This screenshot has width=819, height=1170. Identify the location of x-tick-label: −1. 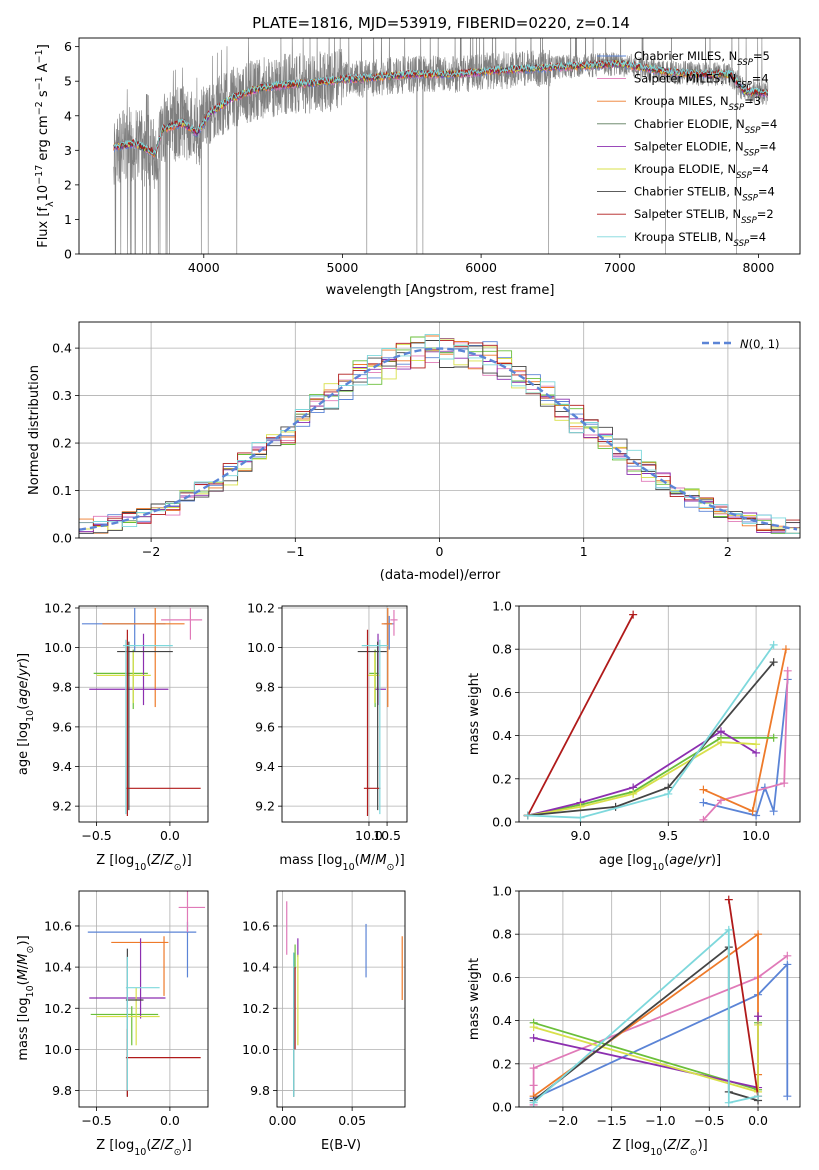
(295, 551).